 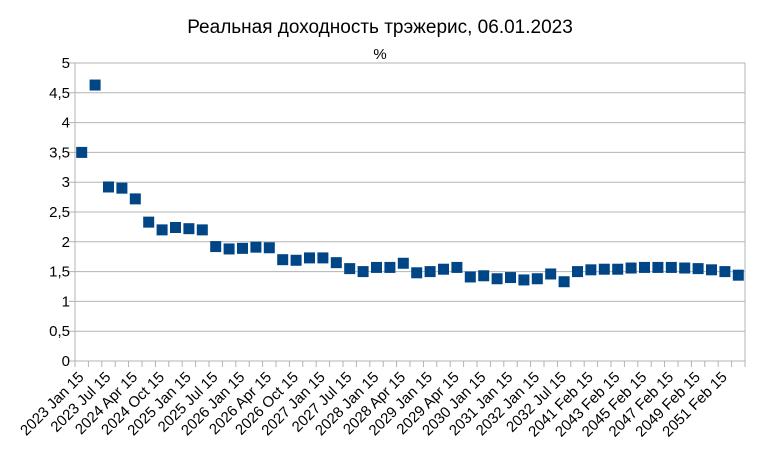 I want to click on chart-title: Реальная доходность трэжерис, 06.01.2023, so click(x=380, y=27).